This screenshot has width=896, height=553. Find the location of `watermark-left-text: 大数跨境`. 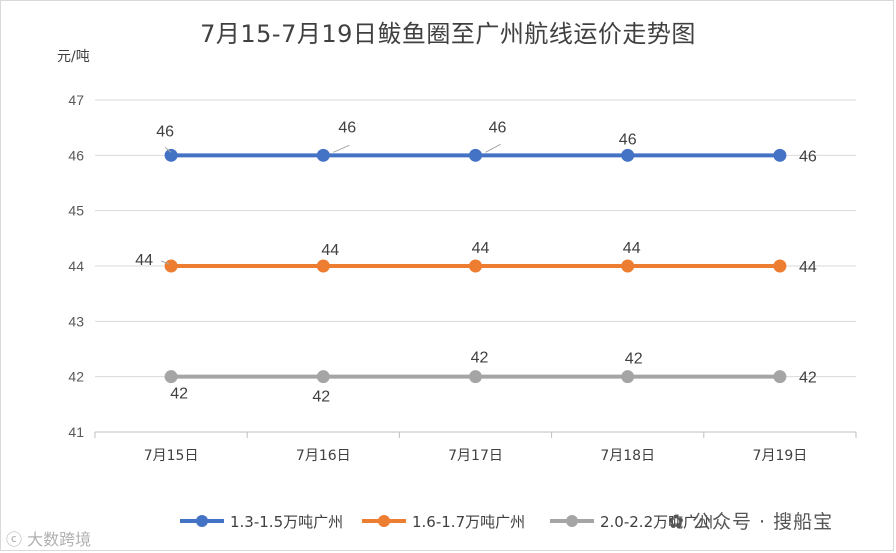

watermark-left-text: 大数跨境 is located at coordinates (59, 539).